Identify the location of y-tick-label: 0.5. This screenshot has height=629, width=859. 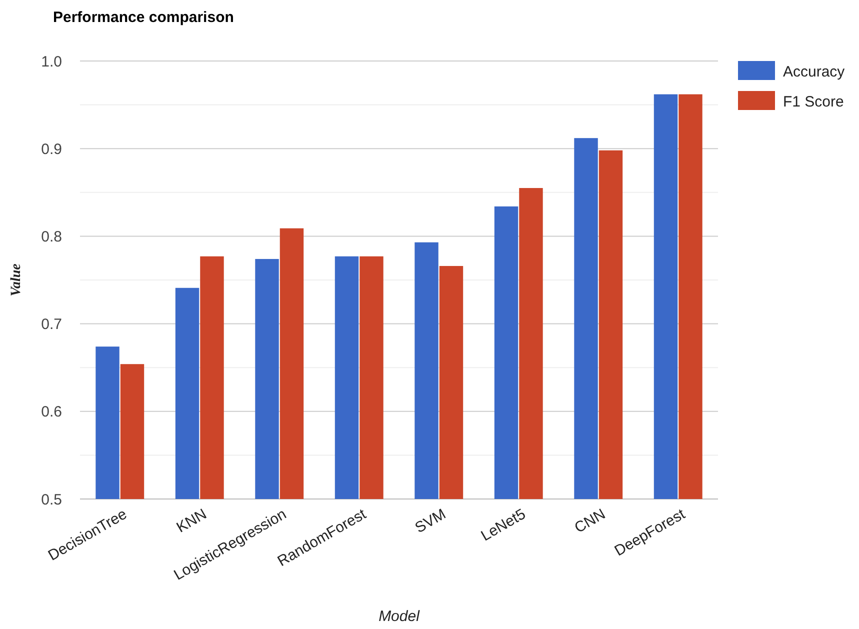
(51, 499).